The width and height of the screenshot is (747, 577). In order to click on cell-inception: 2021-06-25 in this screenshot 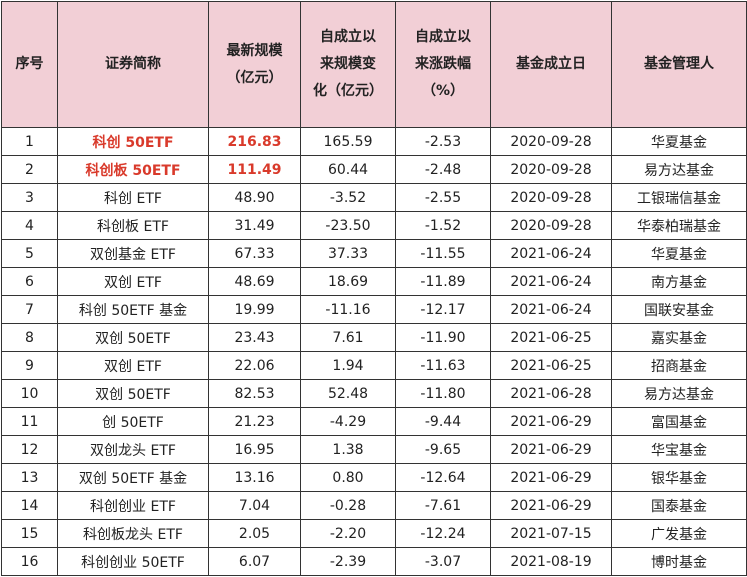, I will do `click(551, 365)`.